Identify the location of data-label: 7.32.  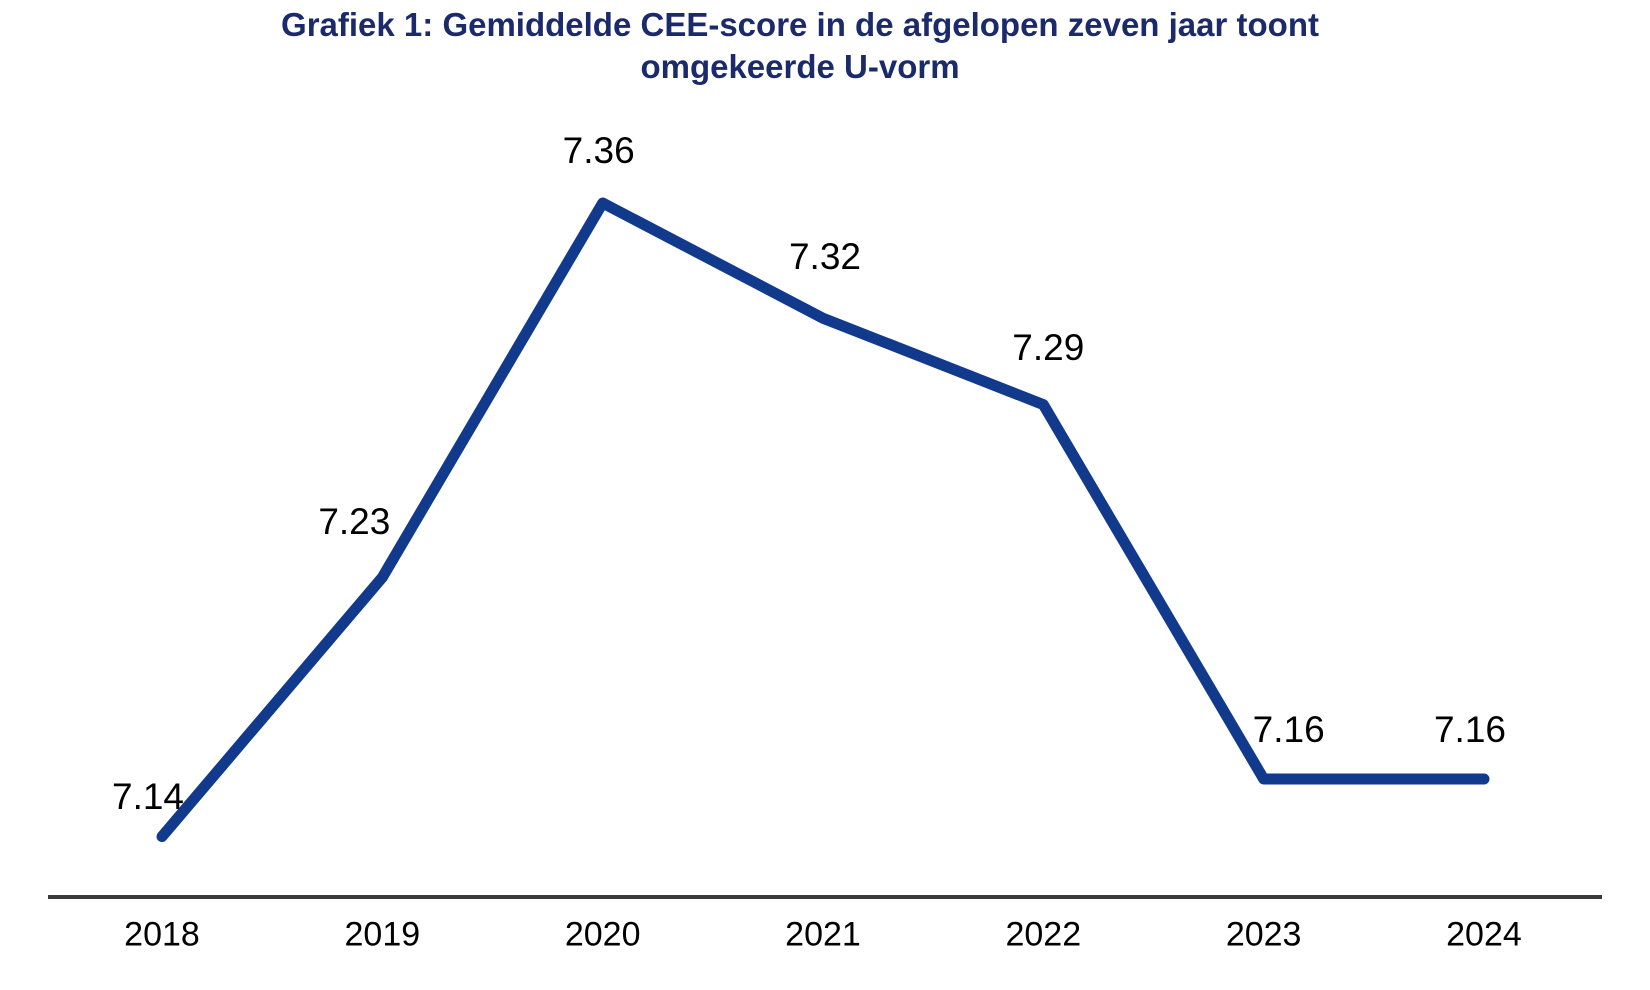
(824, 257).